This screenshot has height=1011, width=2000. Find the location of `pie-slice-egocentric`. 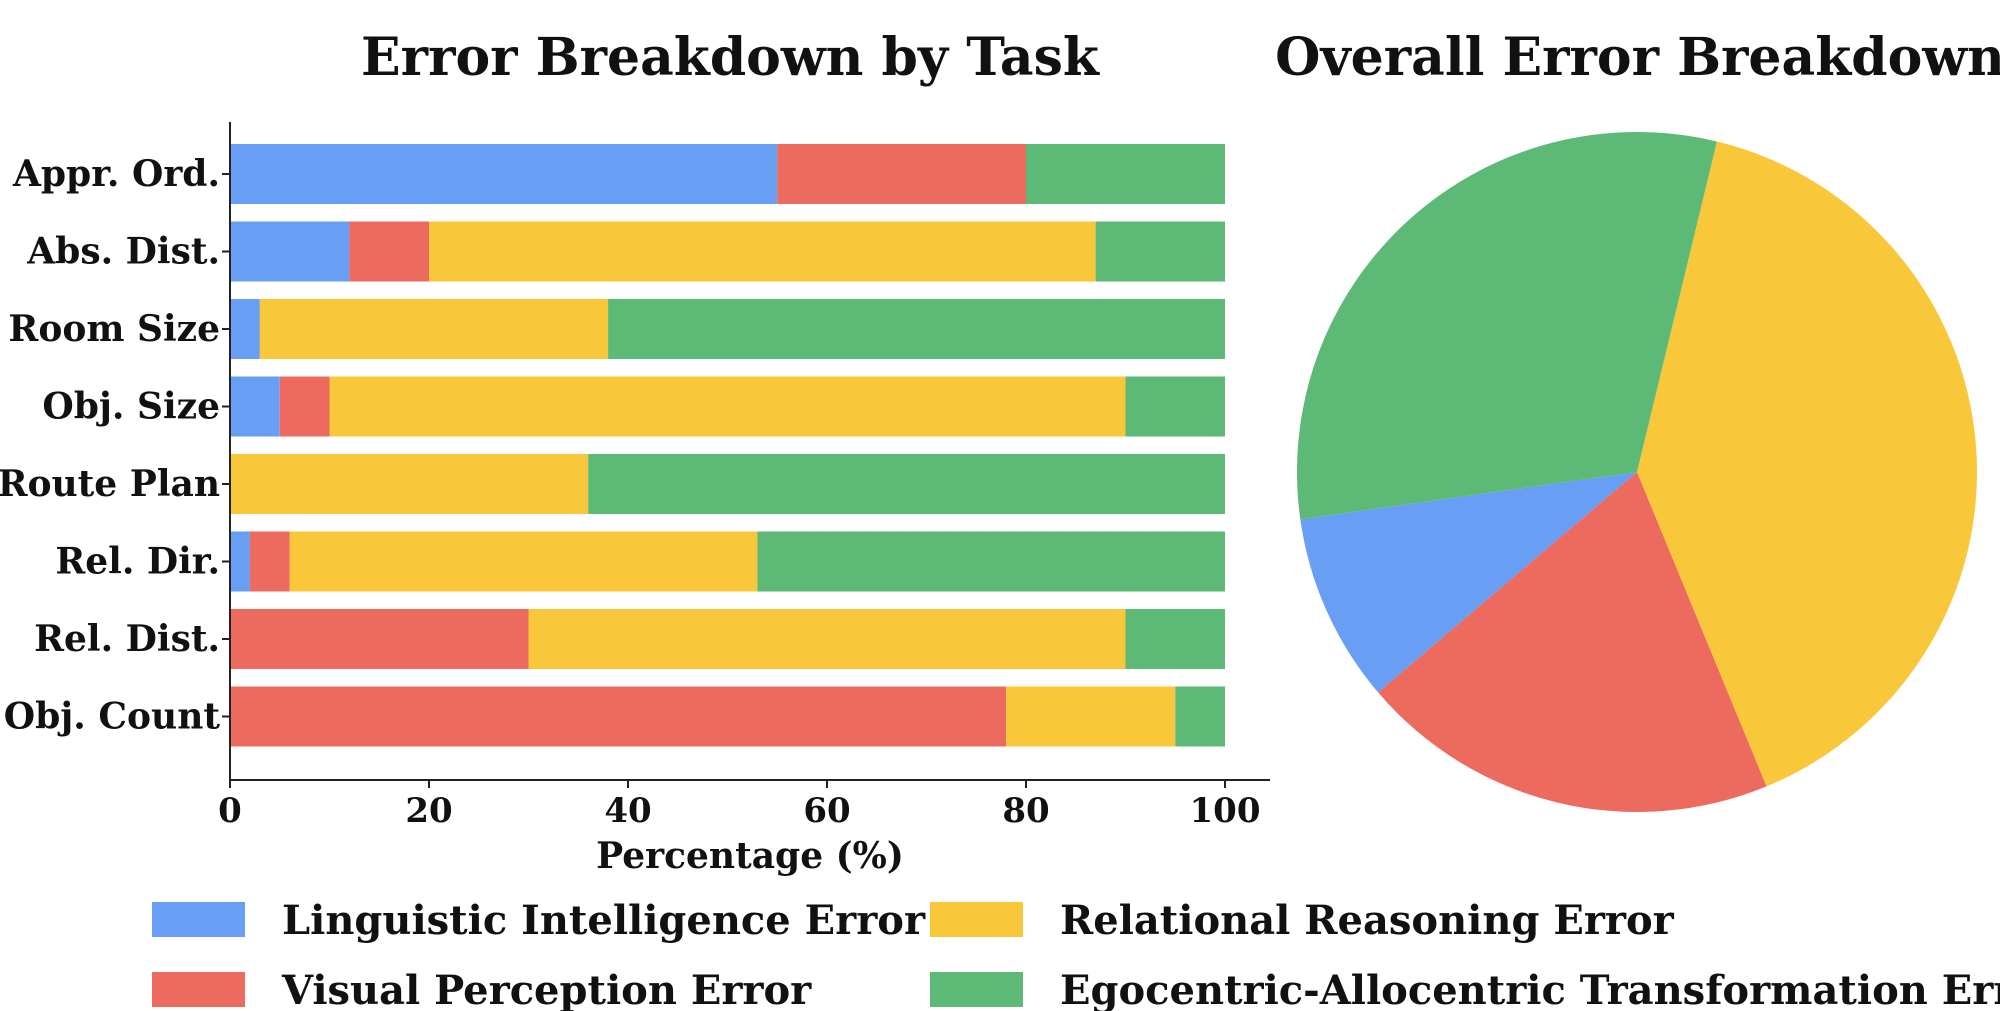

pie-slice-egocentric is located at coordinates (1506, 326).